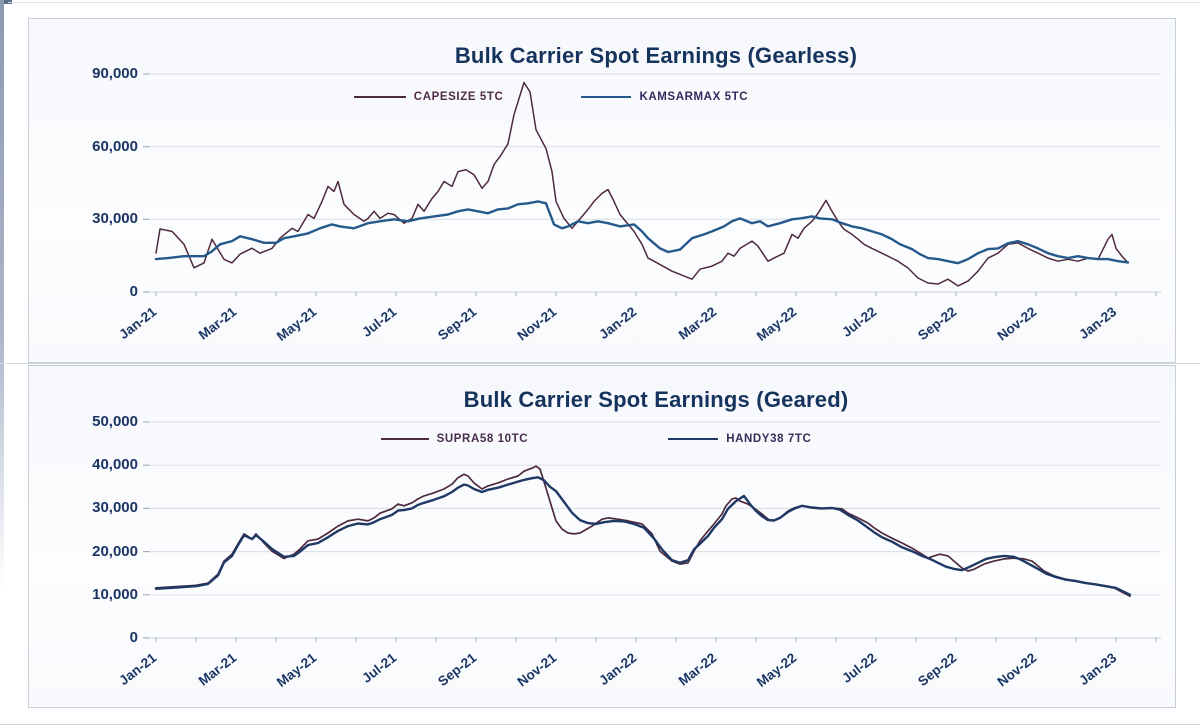 Image resolution: width=1200 pixels, height=726 pixels. I want to click on legend-label: SUPRA58 10TC, so click(482, 439).